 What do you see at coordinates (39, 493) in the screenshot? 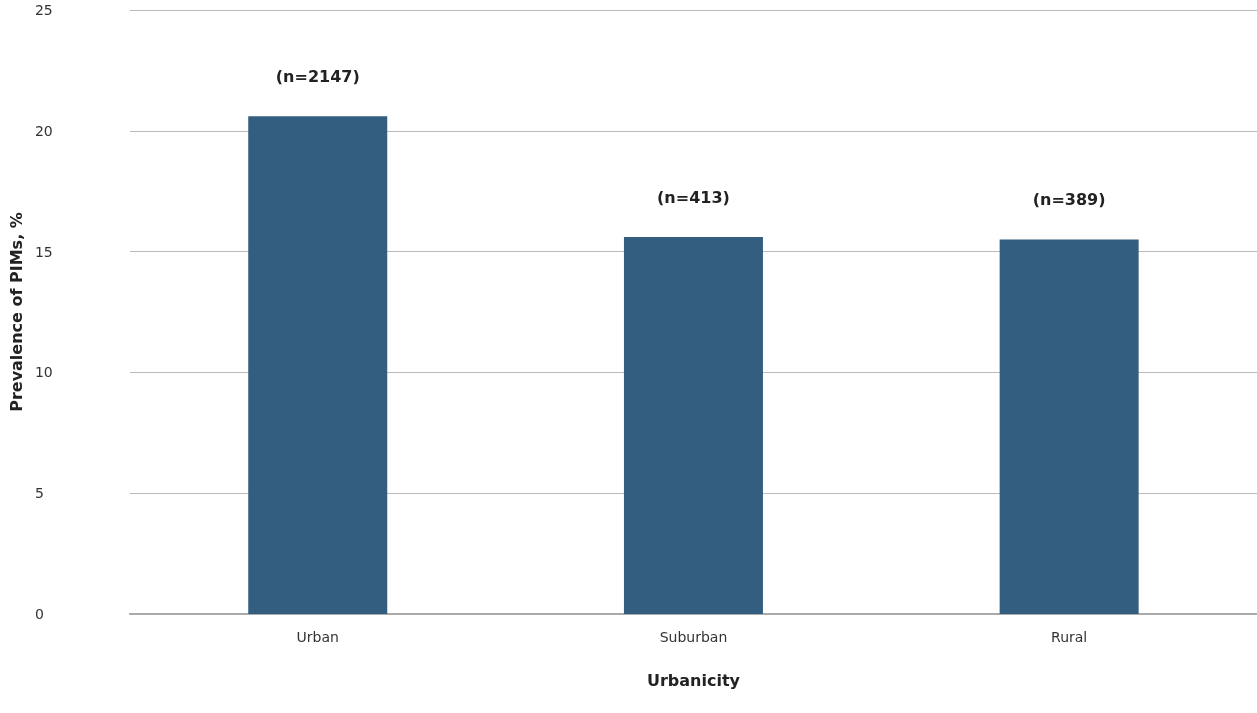
I see `y-tick-label: 5` at bounding box center [39, 493].